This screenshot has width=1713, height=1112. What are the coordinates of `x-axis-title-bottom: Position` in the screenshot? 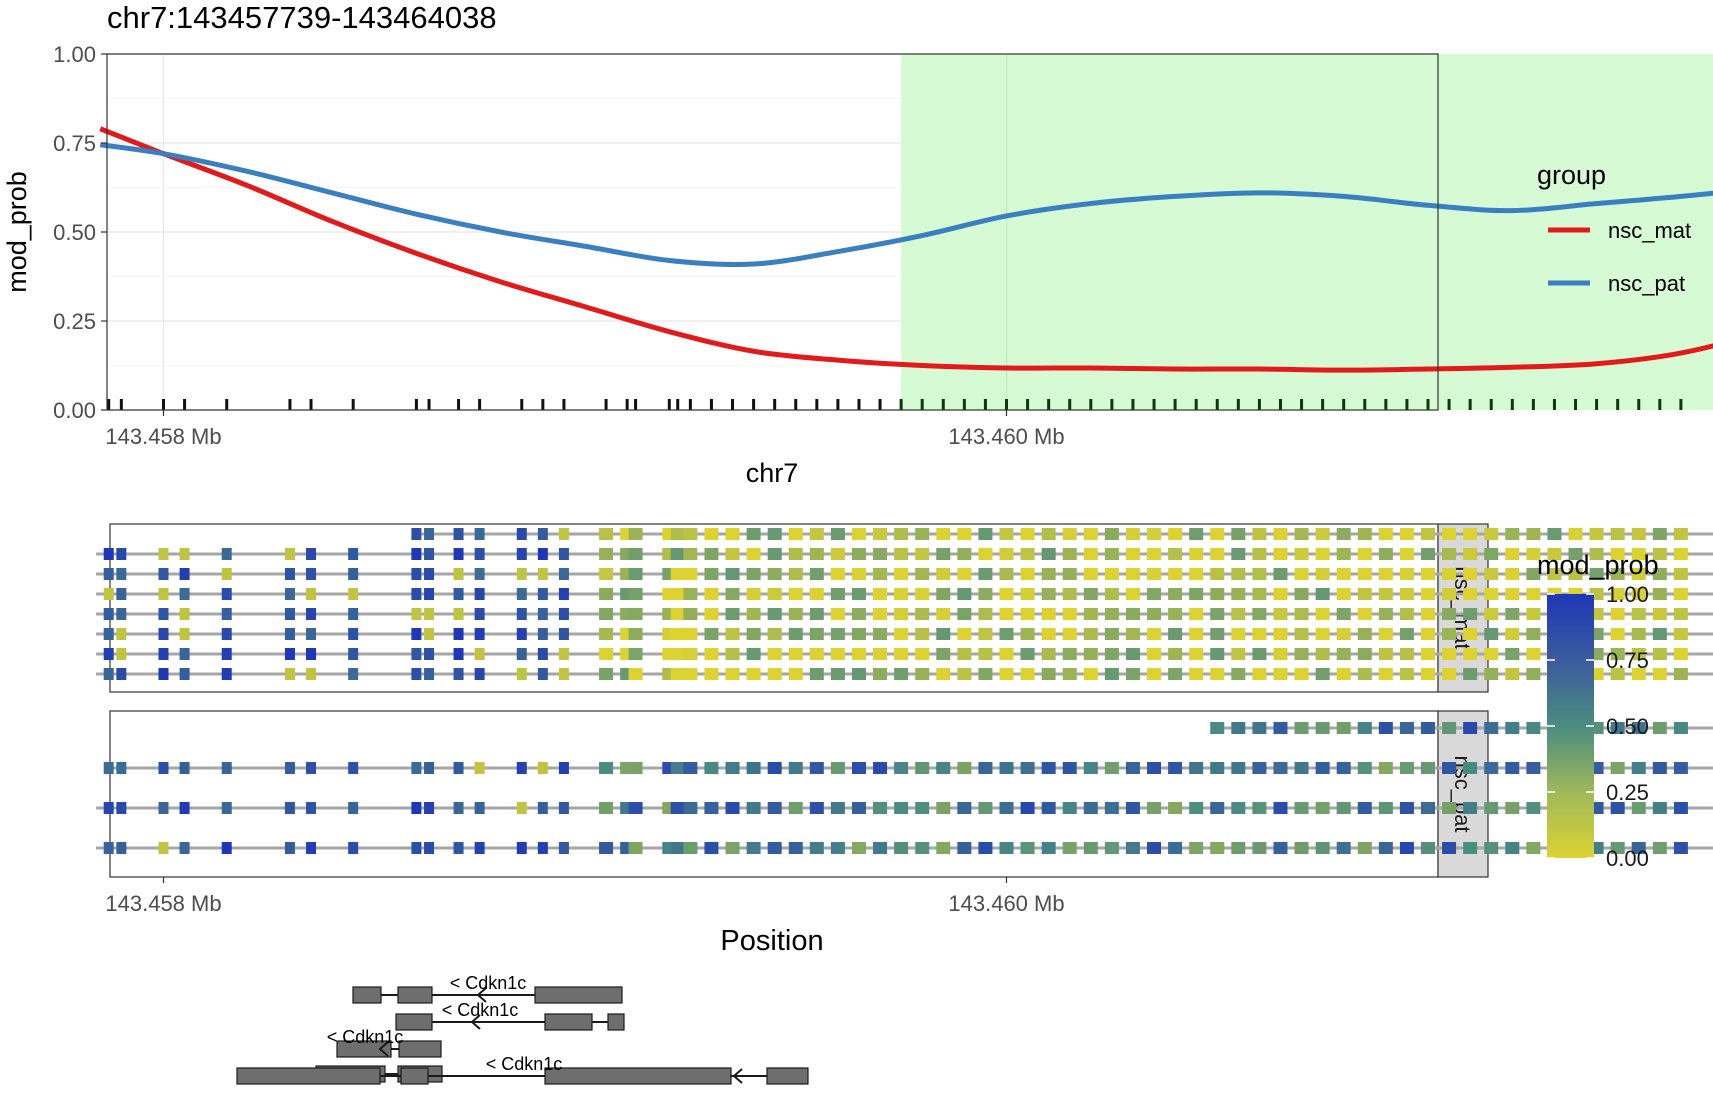 It's located at (771, 941).